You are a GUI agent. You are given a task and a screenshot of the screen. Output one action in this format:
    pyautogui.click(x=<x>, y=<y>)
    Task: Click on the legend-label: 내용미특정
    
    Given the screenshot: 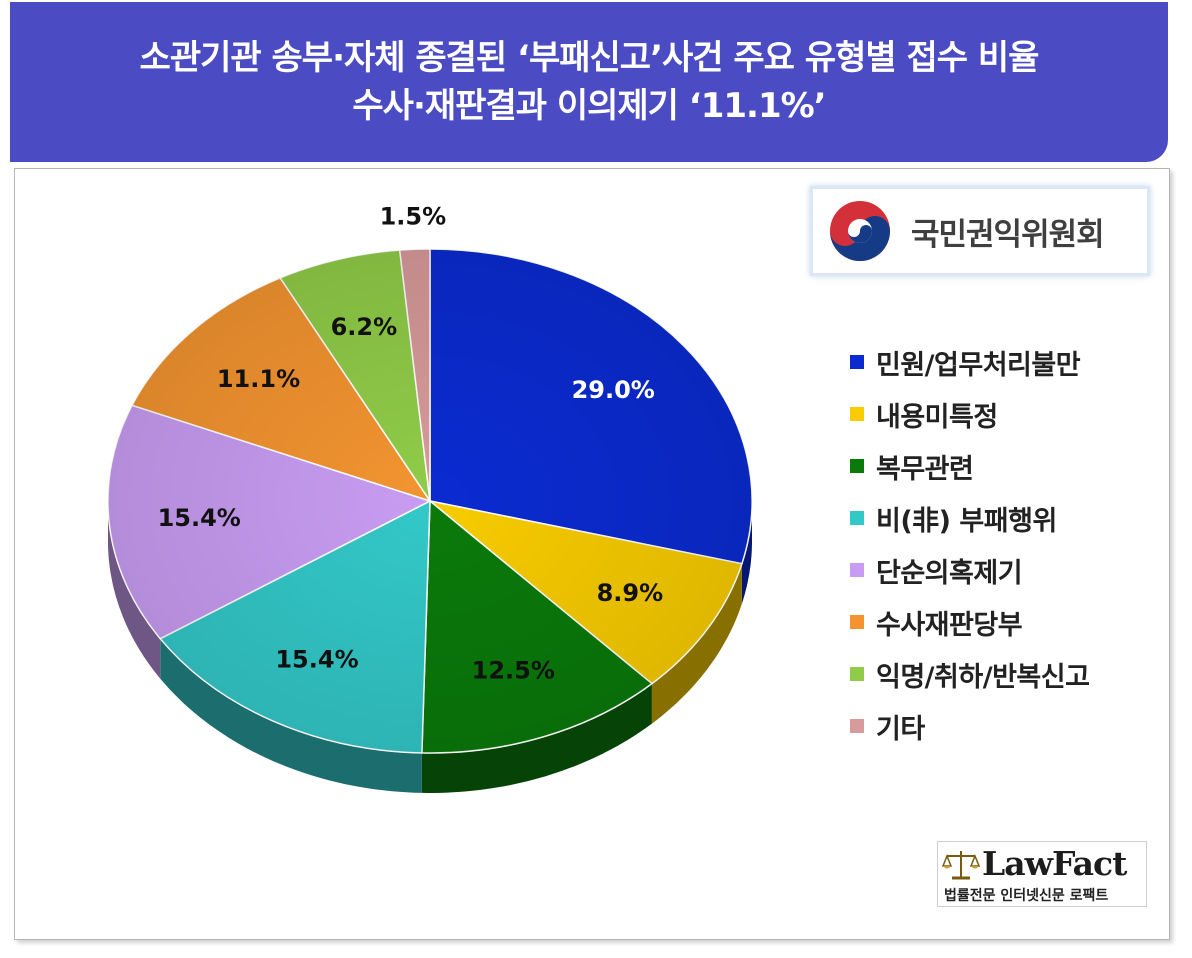 What is the action you would take?
    pyautogui.click(x=937, y=417)
    